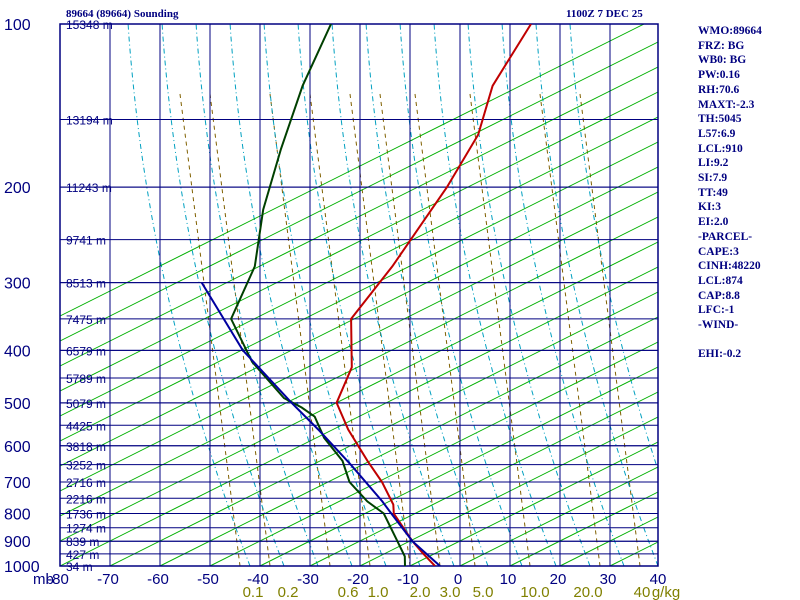  I want to click on height-label: 3818 m, so click(86, 447).